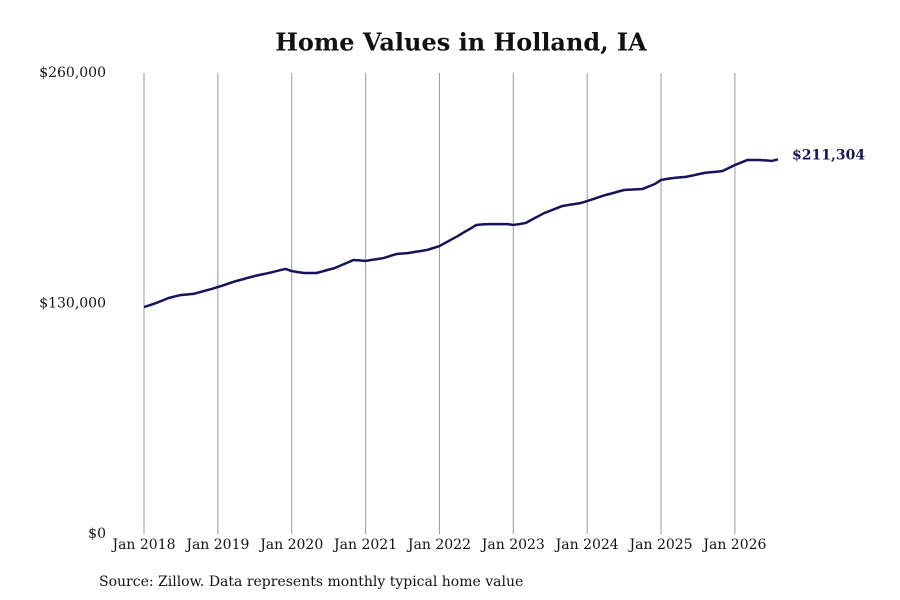 The width and height of the screenshot is (900, 600). I want to click on chart-title: Home Values in Holland, IA, so click(461, 42).